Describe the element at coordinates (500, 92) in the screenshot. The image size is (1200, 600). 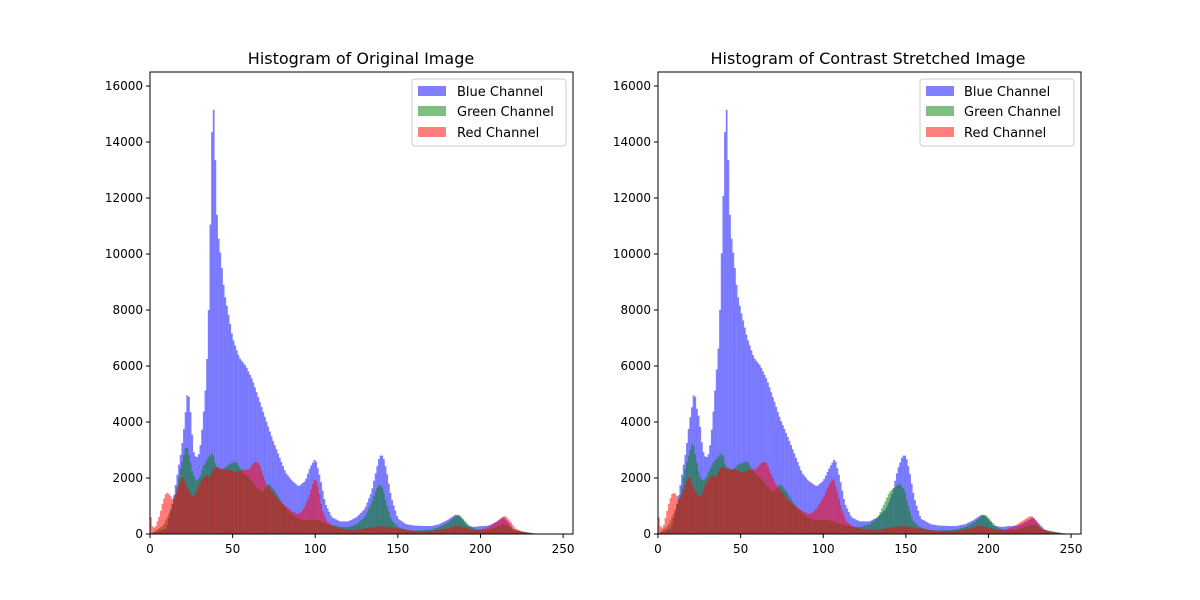
I see `legend-label-blue-original: Blue Channel` at that location.